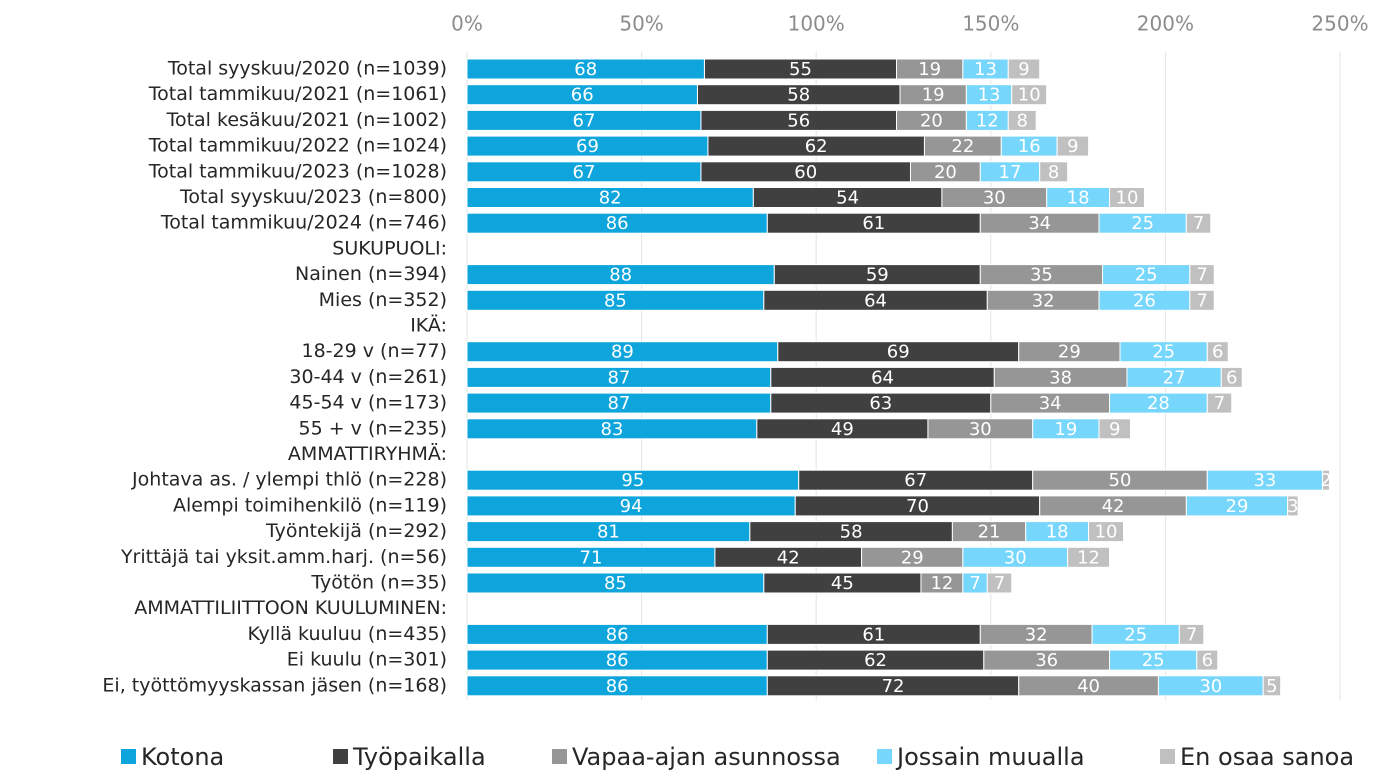  I want to click on data-label: 81, so click(608, 532).